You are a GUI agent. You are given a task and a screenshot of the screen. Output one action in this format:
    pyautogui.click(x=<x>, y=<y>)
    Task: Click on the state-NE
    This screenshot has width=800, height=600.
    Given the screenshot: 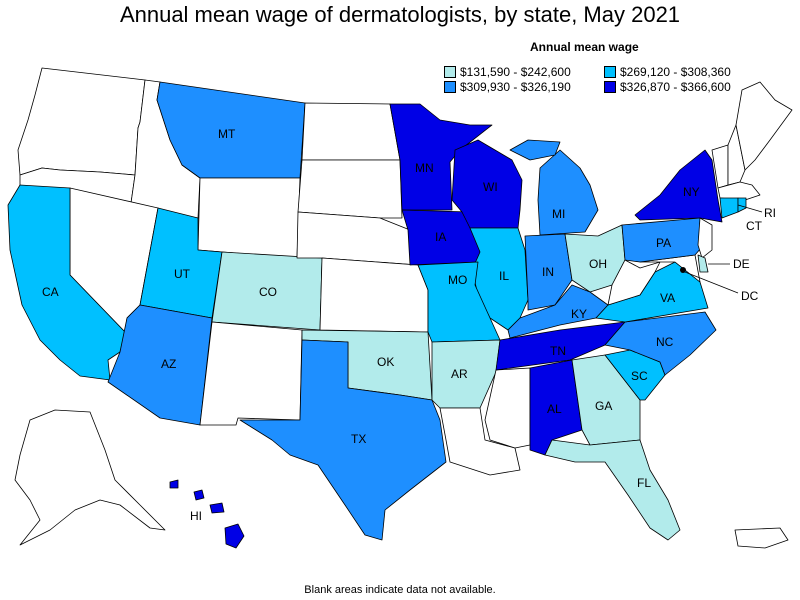 What is the action you would take?
    pyautogui.click(x=357, y=238)
    